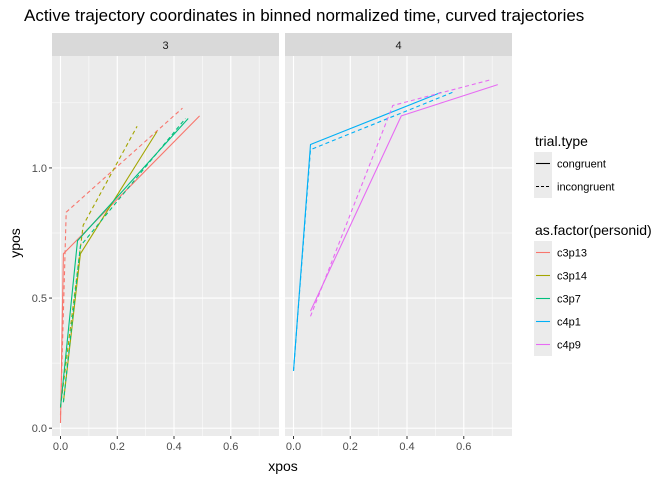 This screenshot has width=672, height=480. Describe the element at coordinates (367, 231) in the screenshot. I see `series-line-c4p1-congruent` at that location.